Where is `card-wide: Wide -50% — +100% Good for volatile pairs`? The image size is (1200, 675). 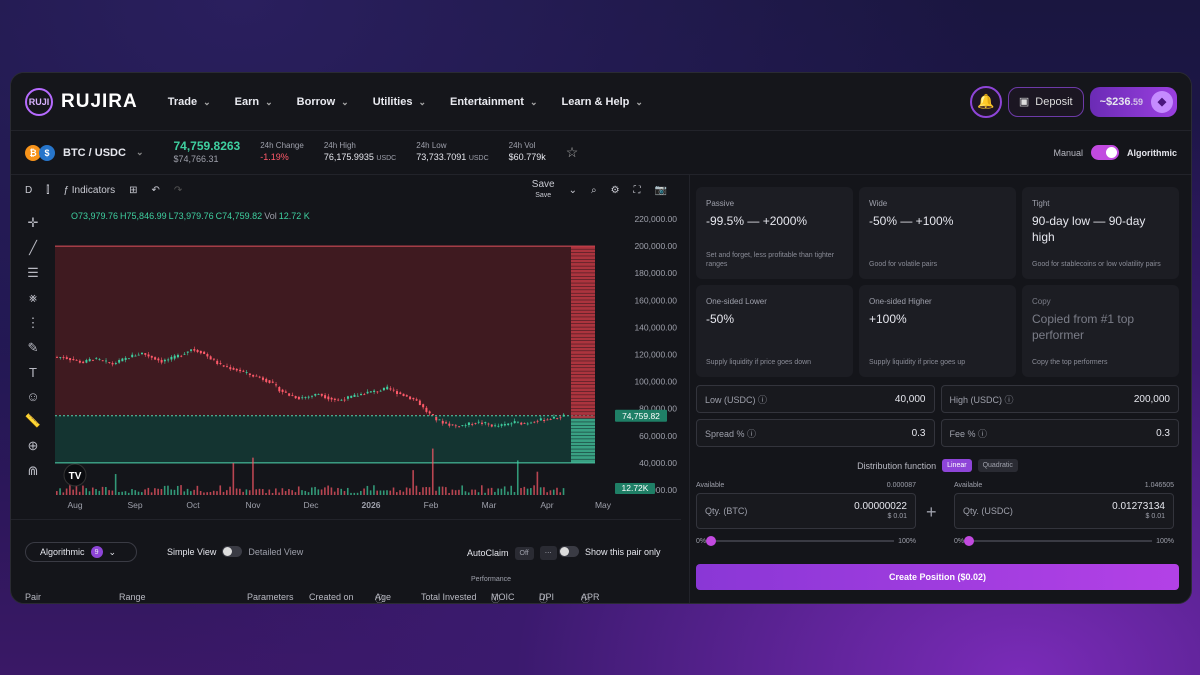 card-wide: Wide -50% — +100% Good for volatile pairs is located at coordinates (937, 233).